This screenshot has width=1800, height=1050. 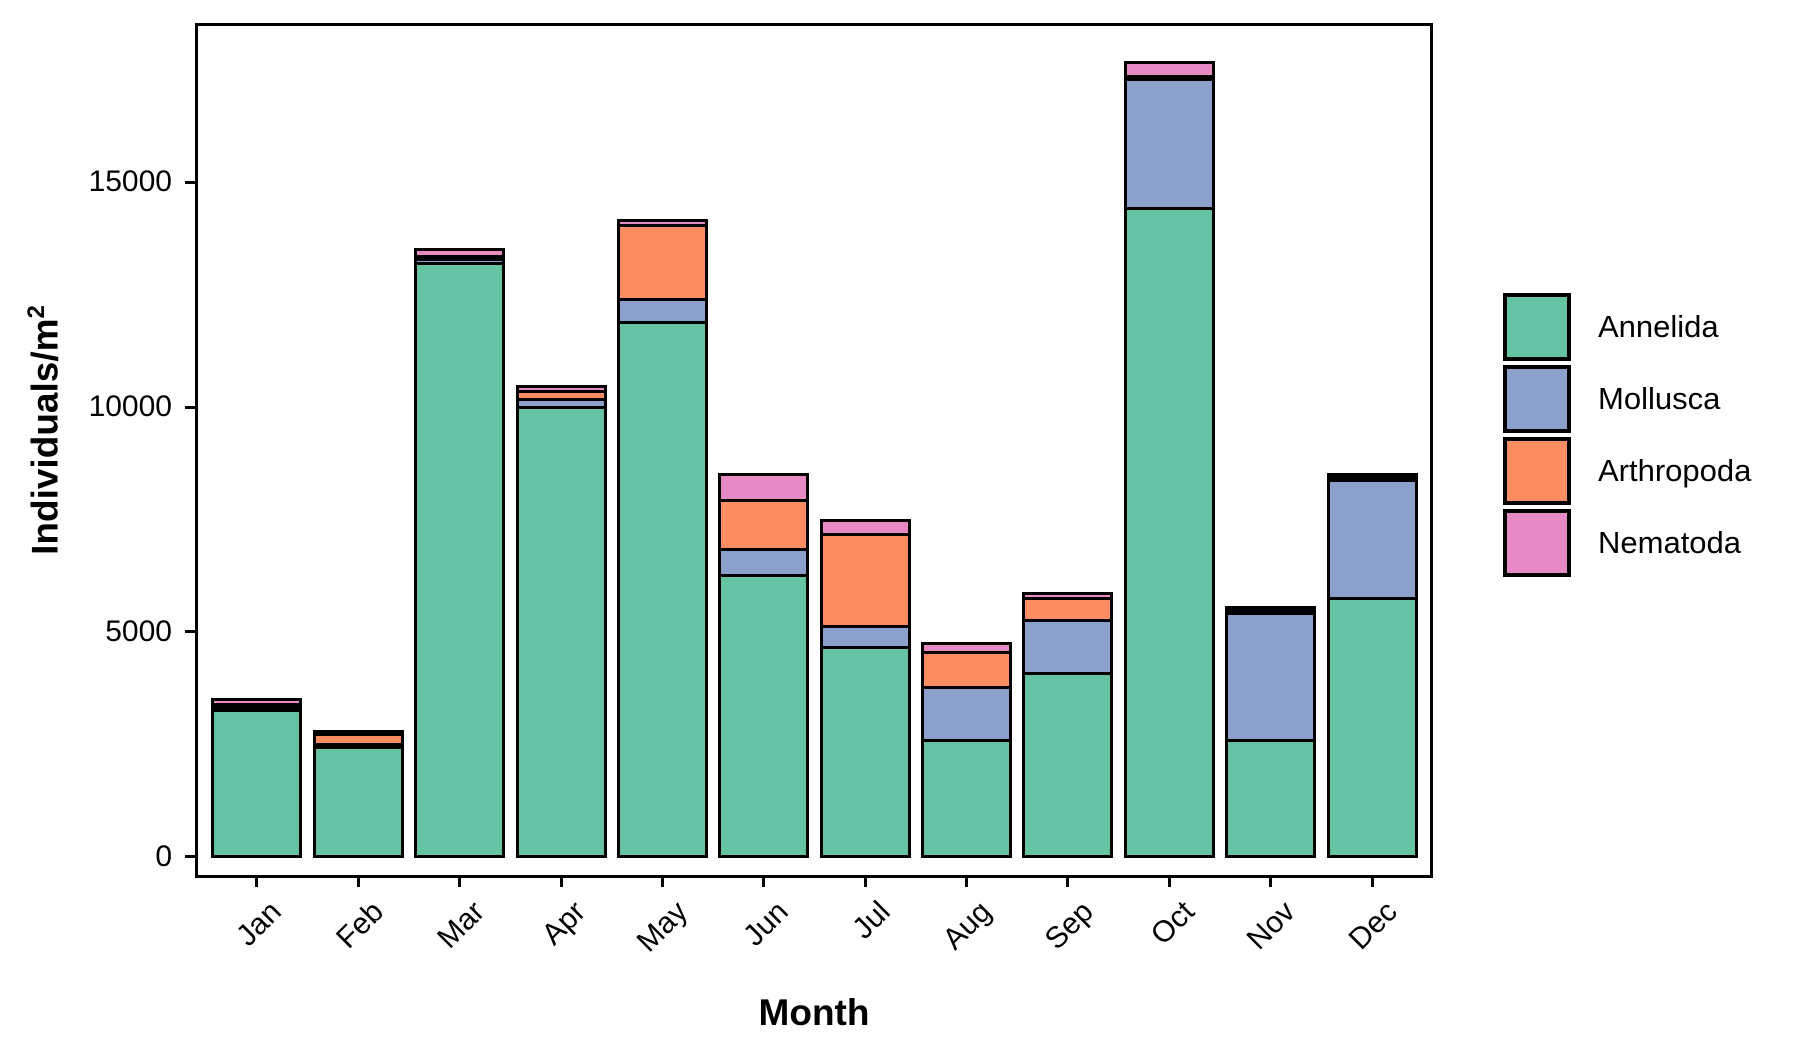 What do you see at coordinates (257, 701) in the screenshot?
I see `bar-segment-nematoda-jan` at bounding box center [257, 701].